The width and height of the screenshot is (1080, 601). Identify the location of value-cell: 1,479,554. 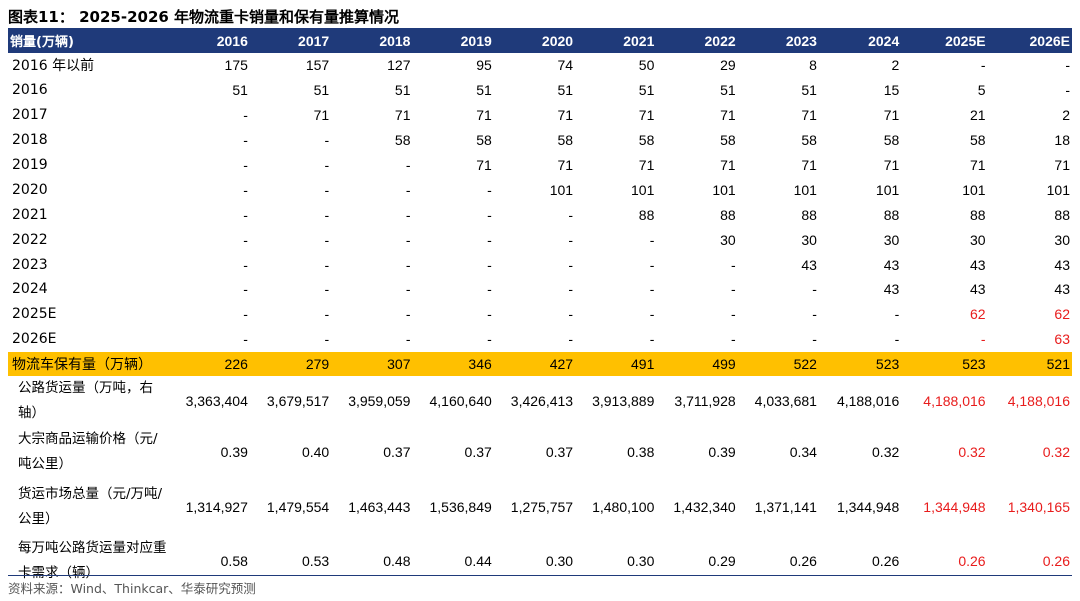
(298, 506).